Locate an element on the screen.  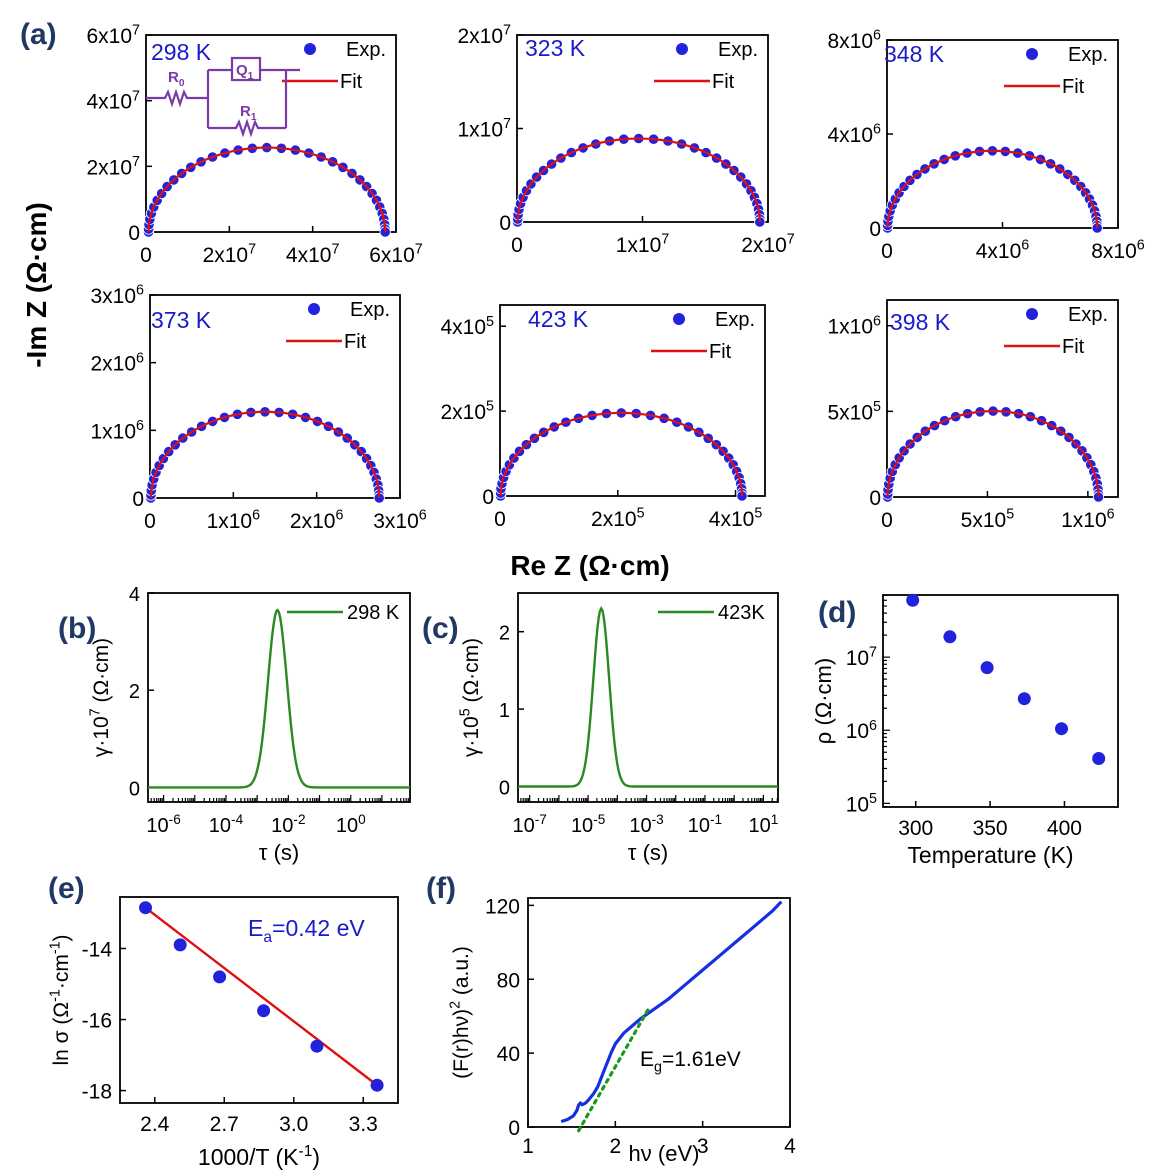
panel-a-label: (a) is located at coordinates (38, 34).